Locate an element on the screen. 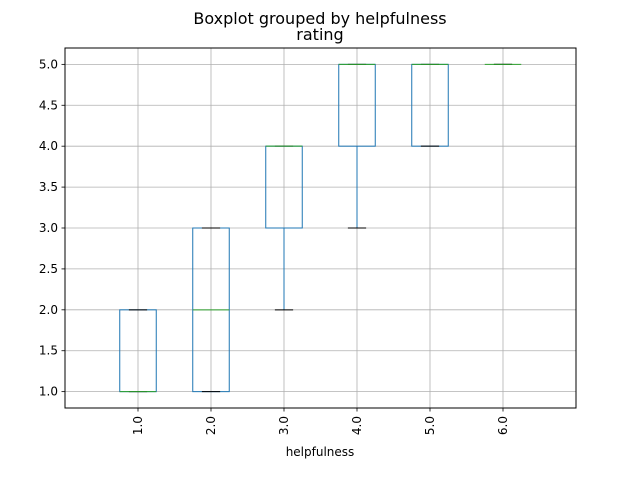 Image resolution: width=640 pixels, height=485 pixels. y-tick-label: 4.0 is located at coordinates (48, 146).